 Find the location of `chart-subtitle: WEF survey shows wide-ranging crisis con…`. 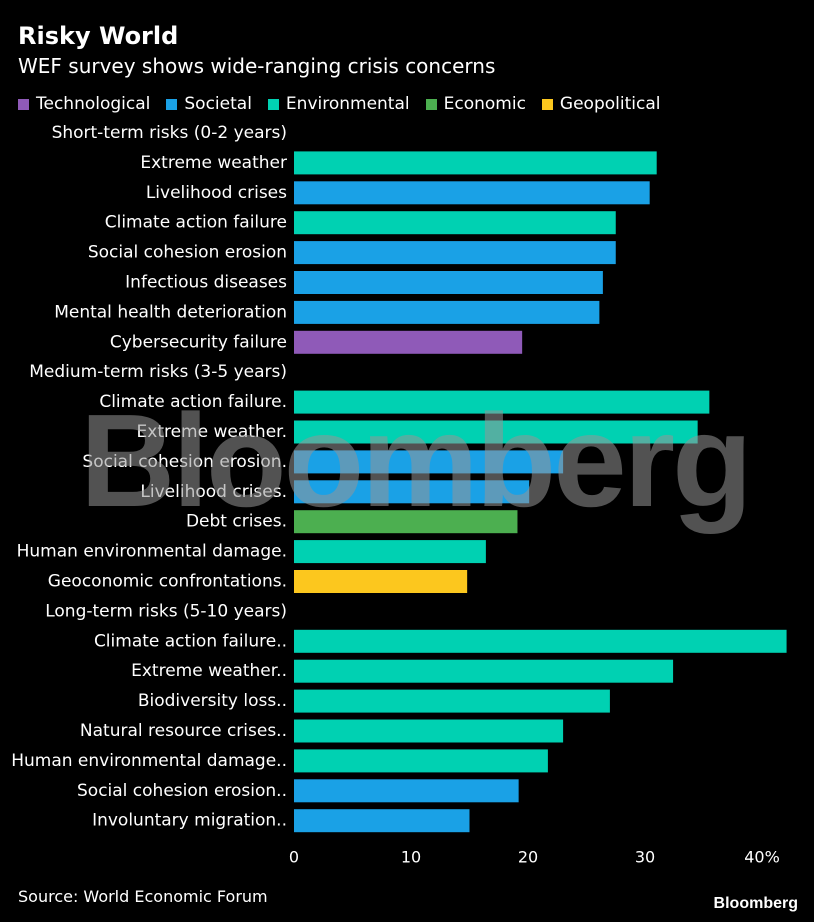

chart-subtitle: WEF survey shows wide-ranging crisis con… is located at coordinates (257, 66).